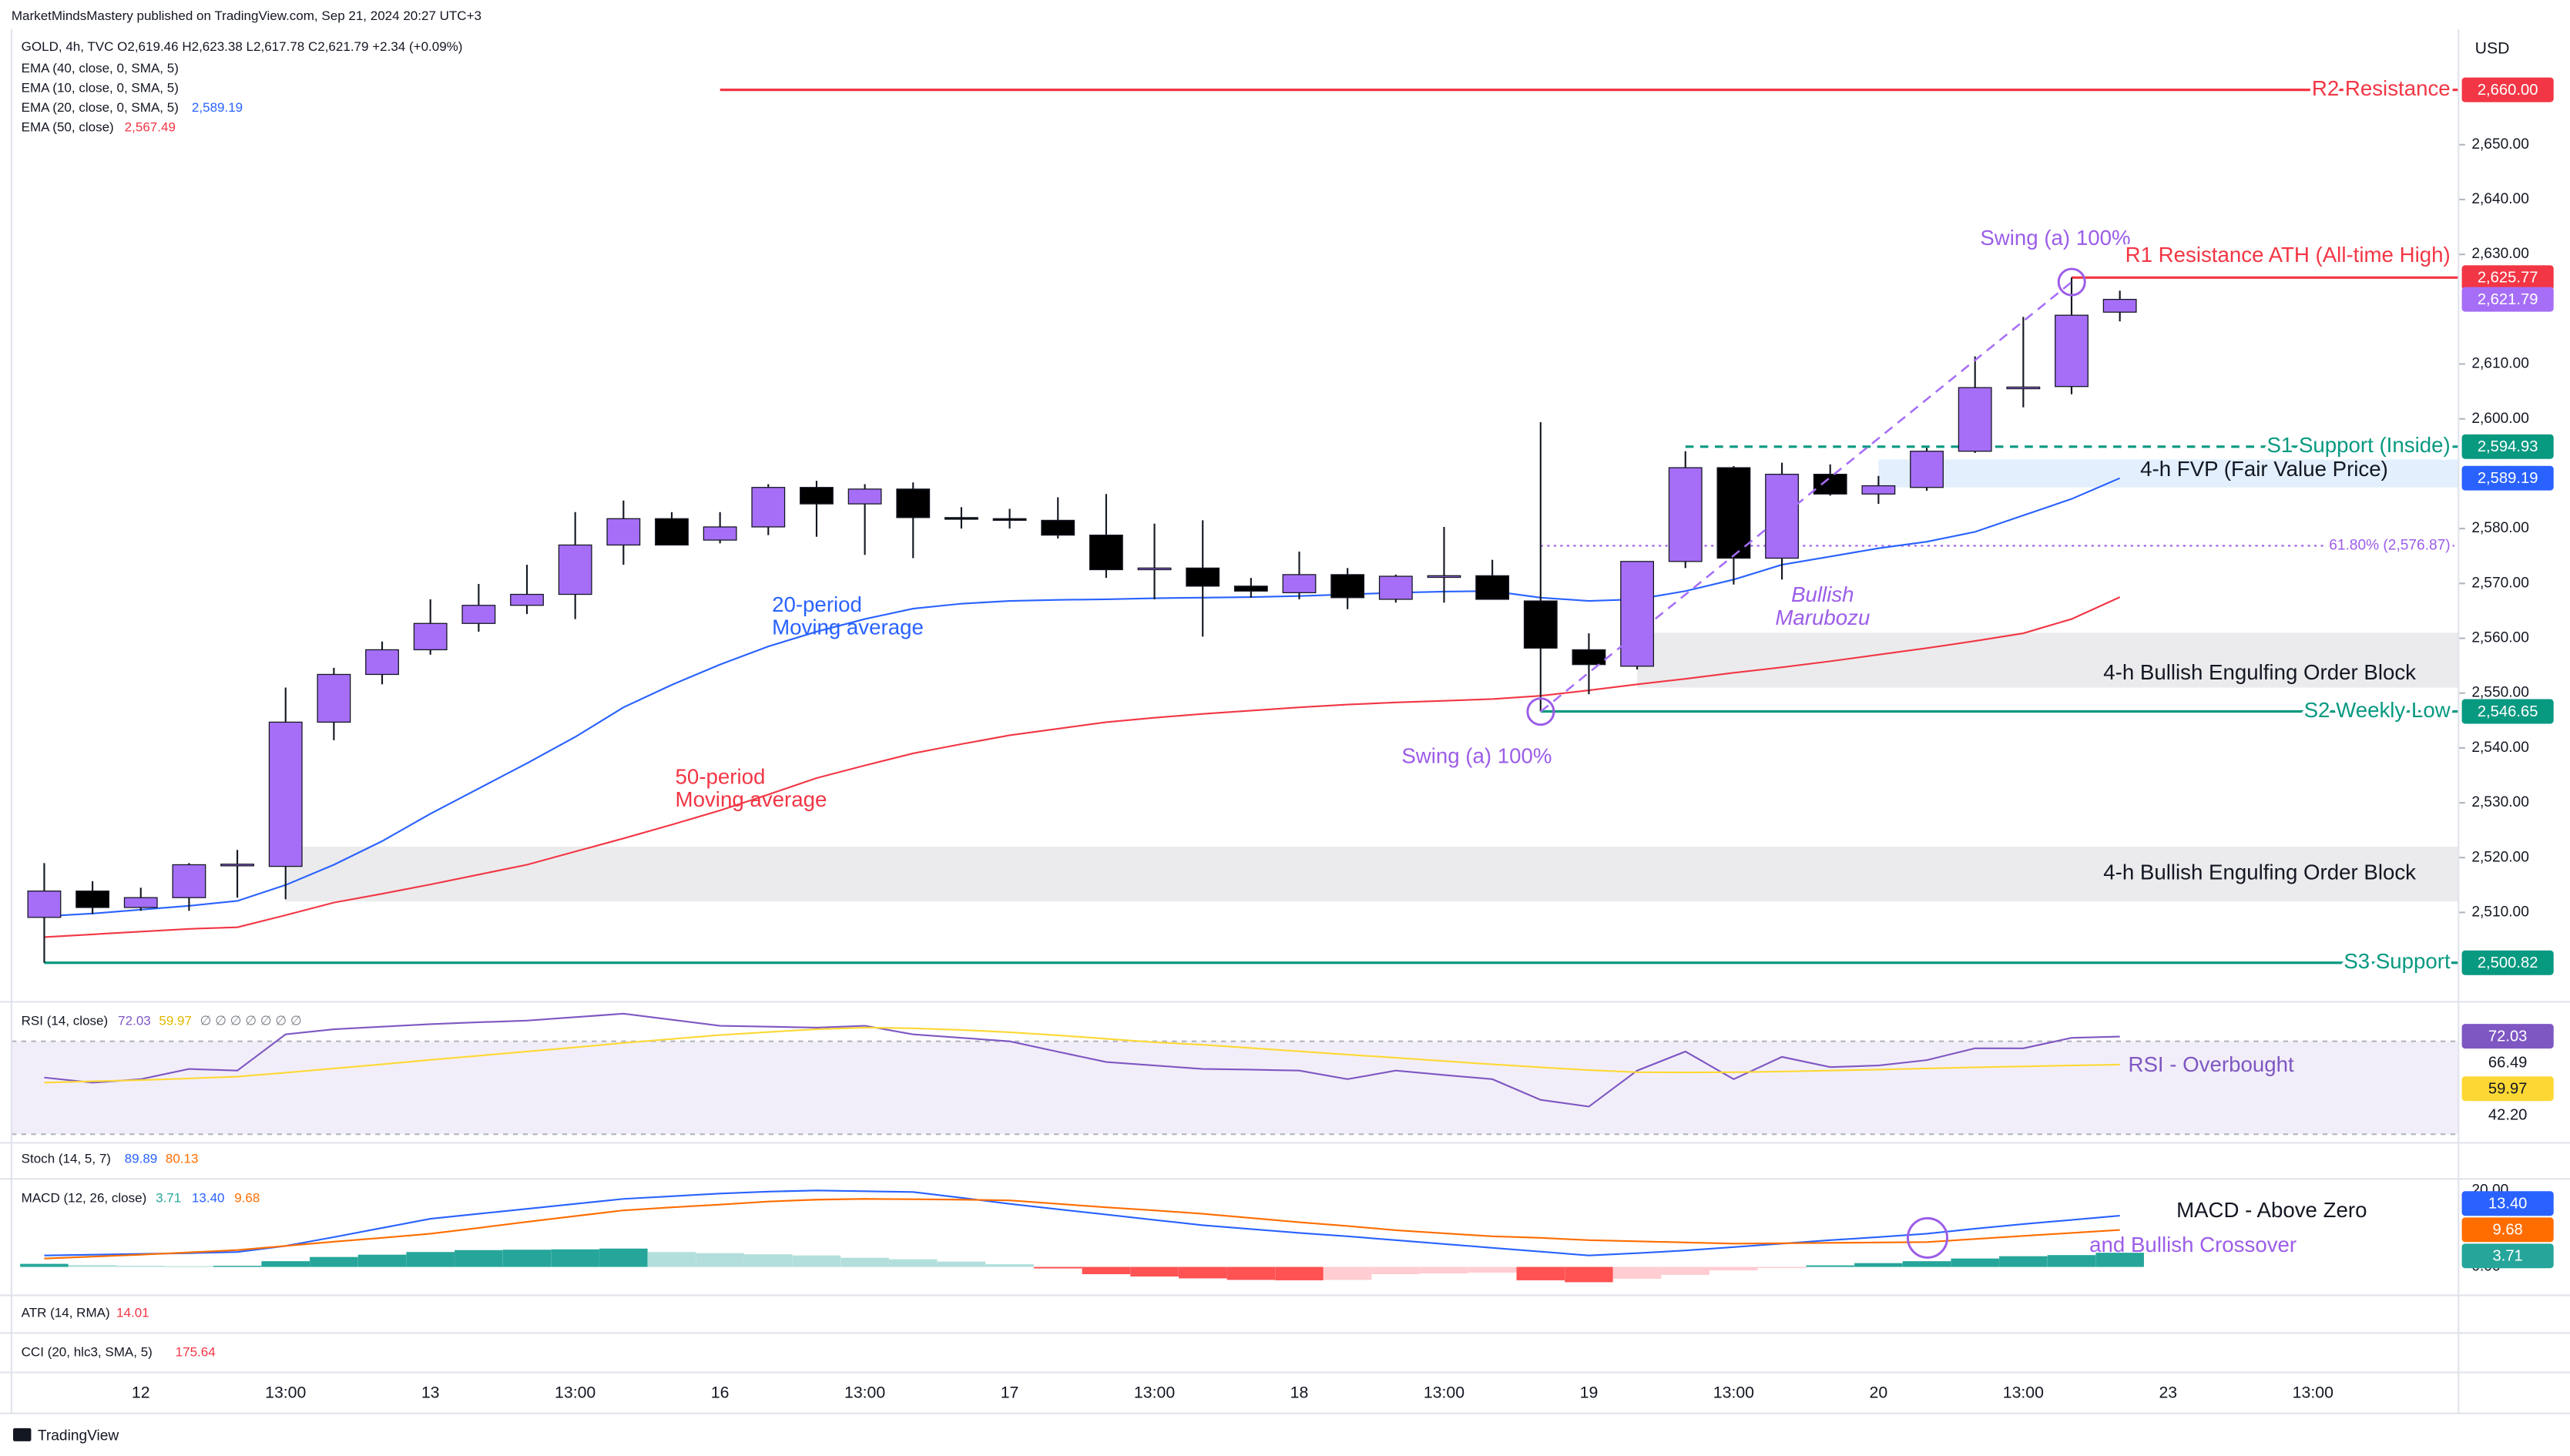 Image resolution: width=2570 pixels, height=1456 pixels. What do you see at coordinates (2055, 238) in the screenshot?
I see `annotation: Swing (a) 100%` at bounding box center [2055, 238].